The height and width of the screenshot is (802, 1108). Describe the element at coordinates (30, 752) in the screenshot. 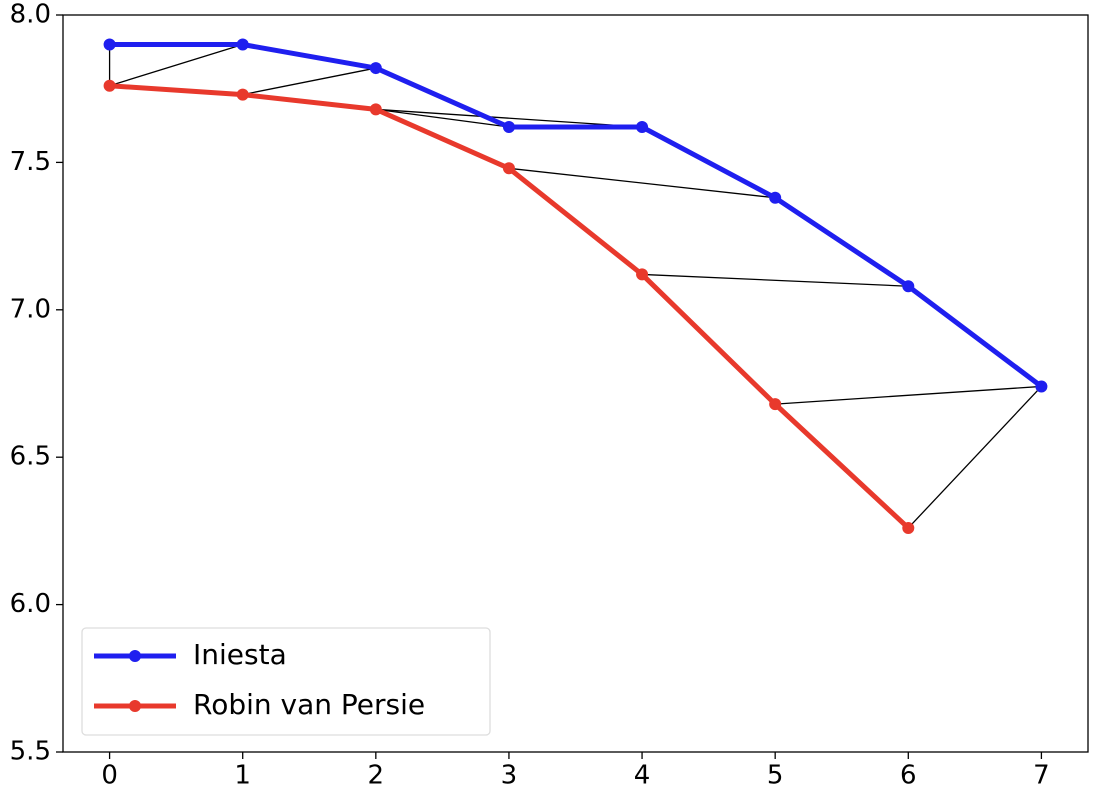

I see `y-tick-label: 5.5` at that location.